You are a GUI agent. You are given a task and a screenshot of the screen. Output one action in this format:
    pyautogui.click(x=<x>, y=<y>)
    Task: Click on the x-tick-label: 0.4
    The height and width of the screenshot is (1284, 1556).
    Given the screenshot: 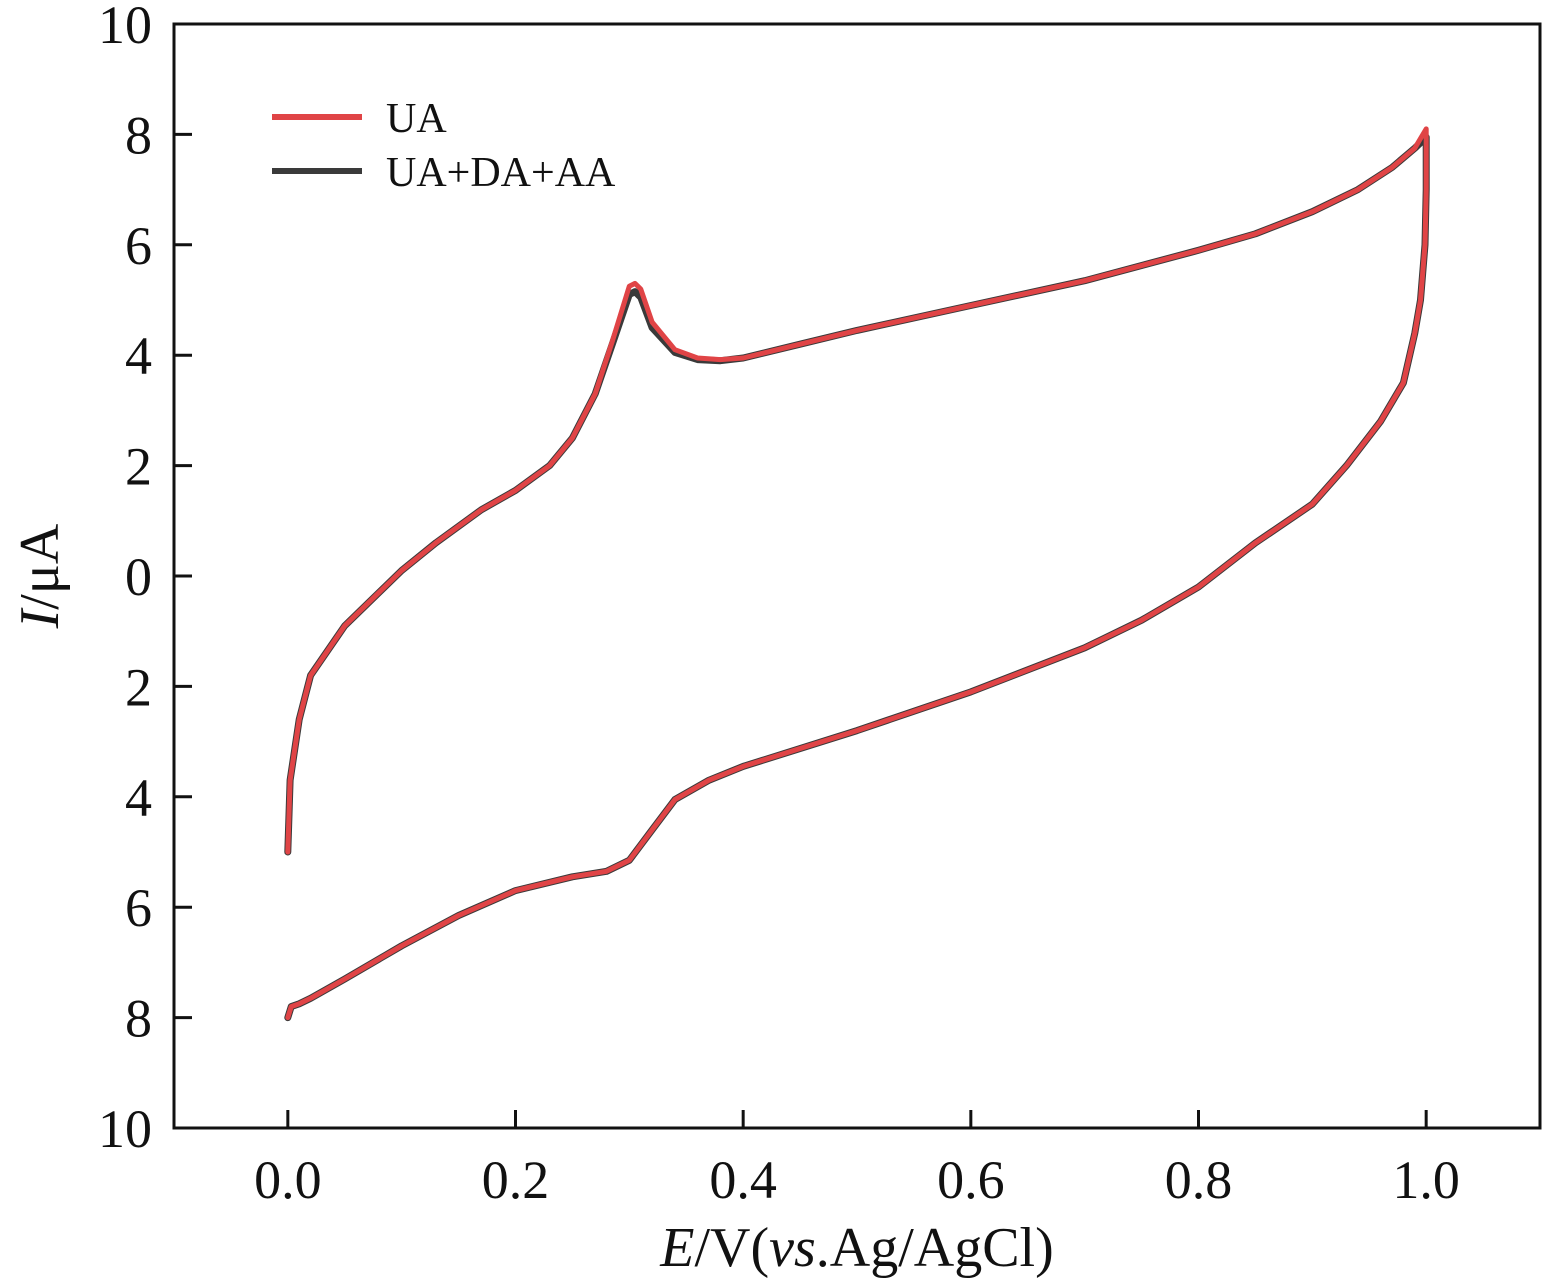 What is the action you would take?
    pyautogui.click(x=743, y=1180)
    